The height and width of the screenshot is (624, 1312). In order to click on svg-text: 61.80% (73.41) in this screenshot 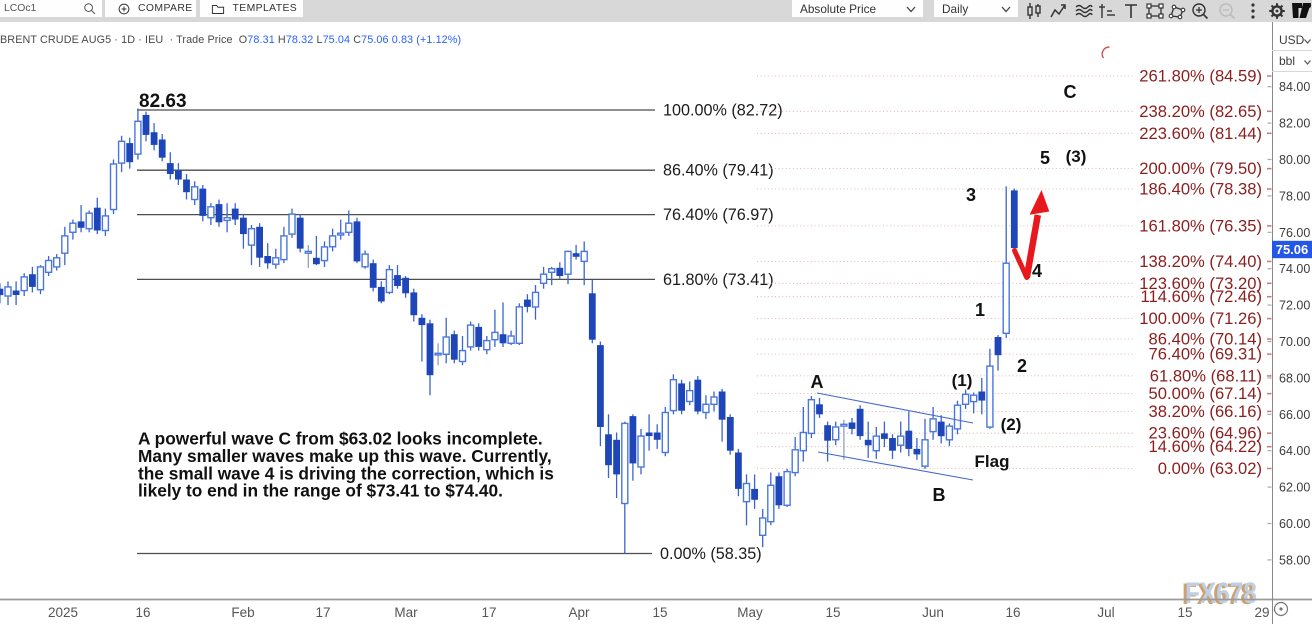, I will do `click(718, 280)`.